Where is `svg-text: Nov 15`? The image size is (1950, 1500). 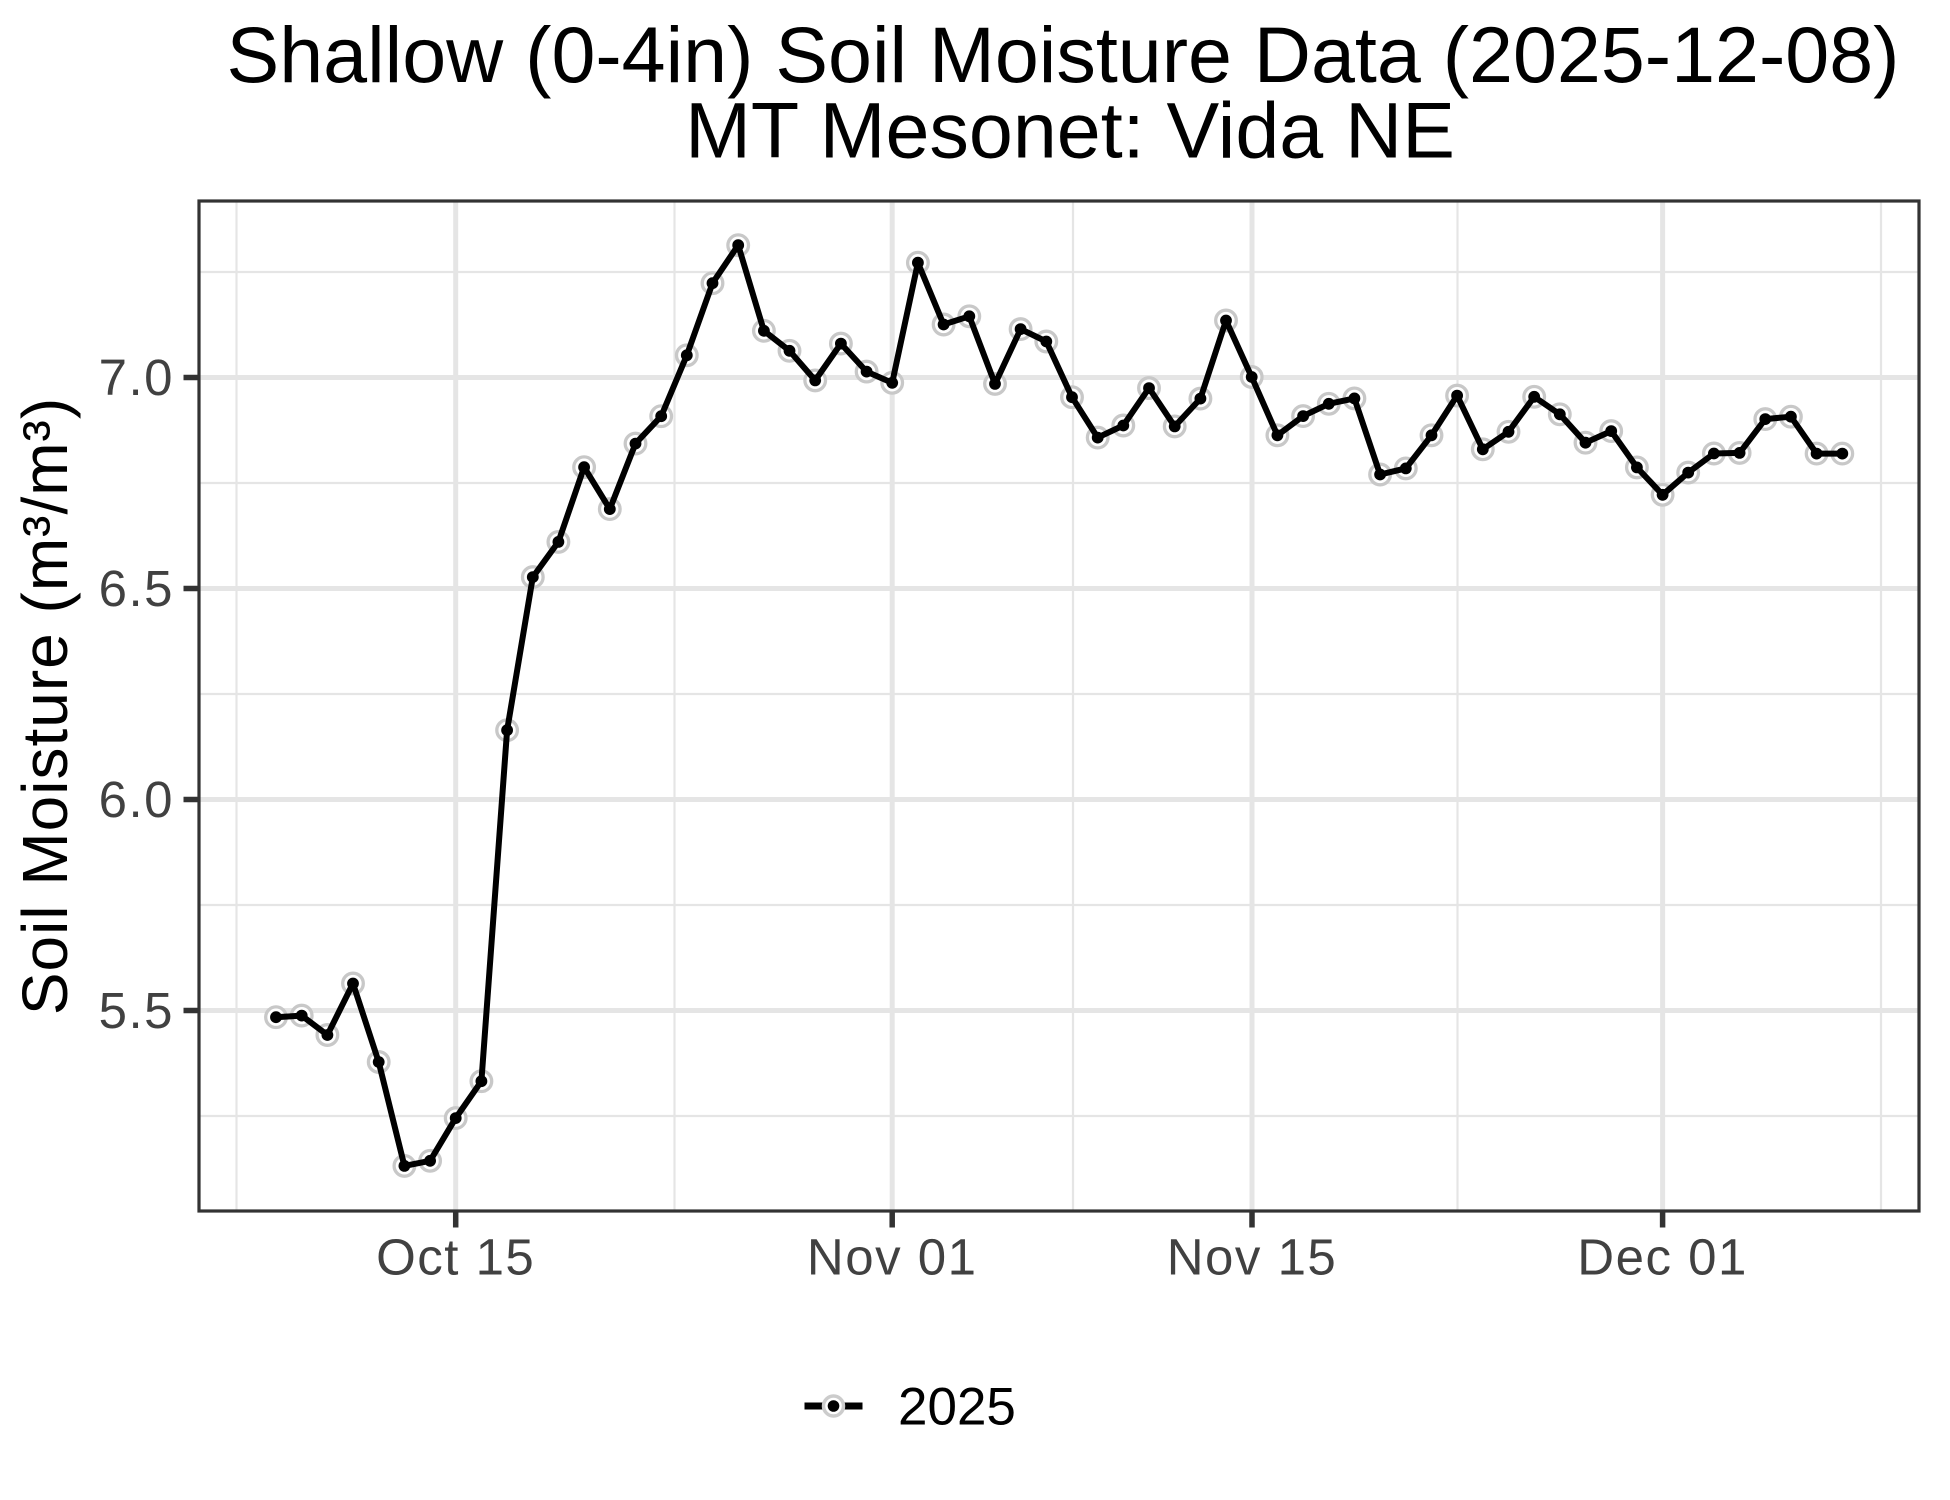 svg-text: Nov 15 is located at coordinates (1252, 1257).